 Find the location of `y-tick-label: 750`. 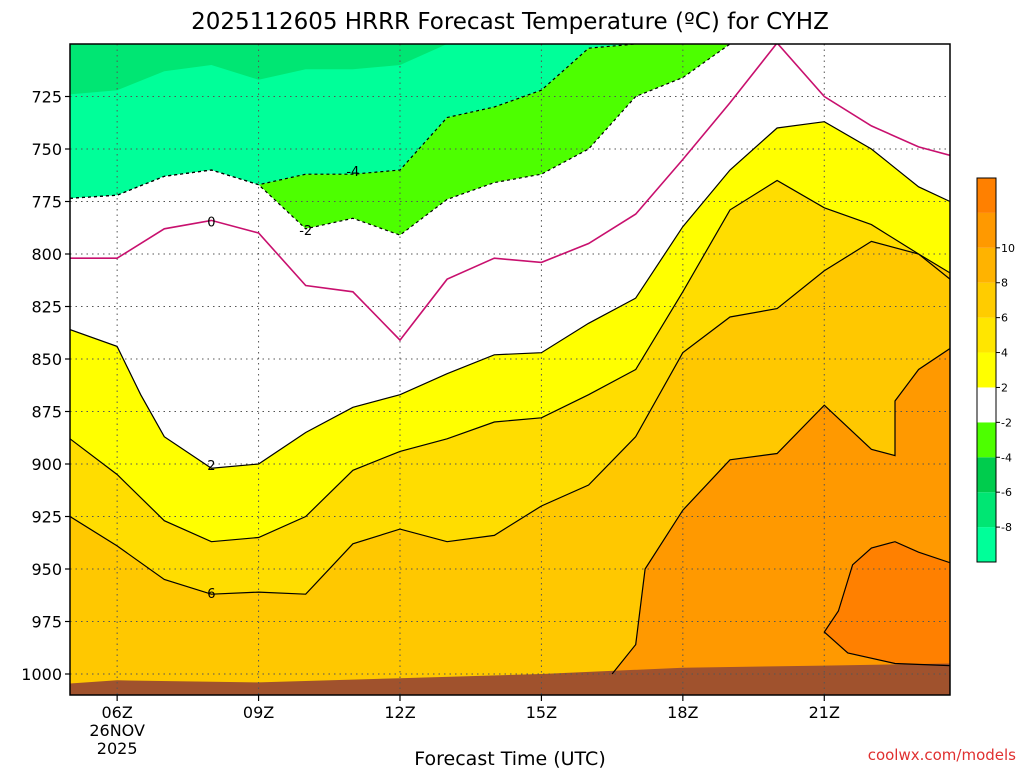

y-tick-label: 750 is located at coordinates (46, 149).